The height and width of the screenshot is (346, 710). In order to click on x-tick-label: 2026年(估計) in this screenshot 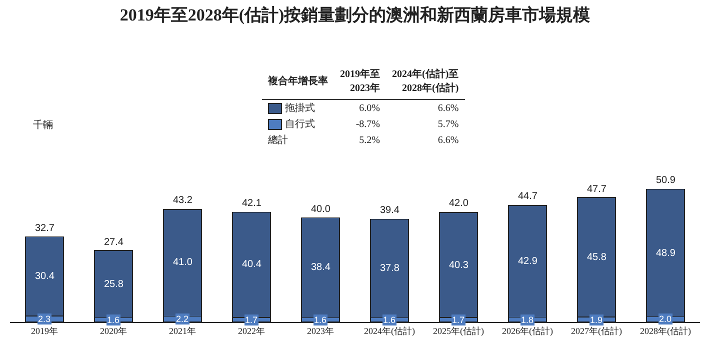, I will do `click(527, 331)`.